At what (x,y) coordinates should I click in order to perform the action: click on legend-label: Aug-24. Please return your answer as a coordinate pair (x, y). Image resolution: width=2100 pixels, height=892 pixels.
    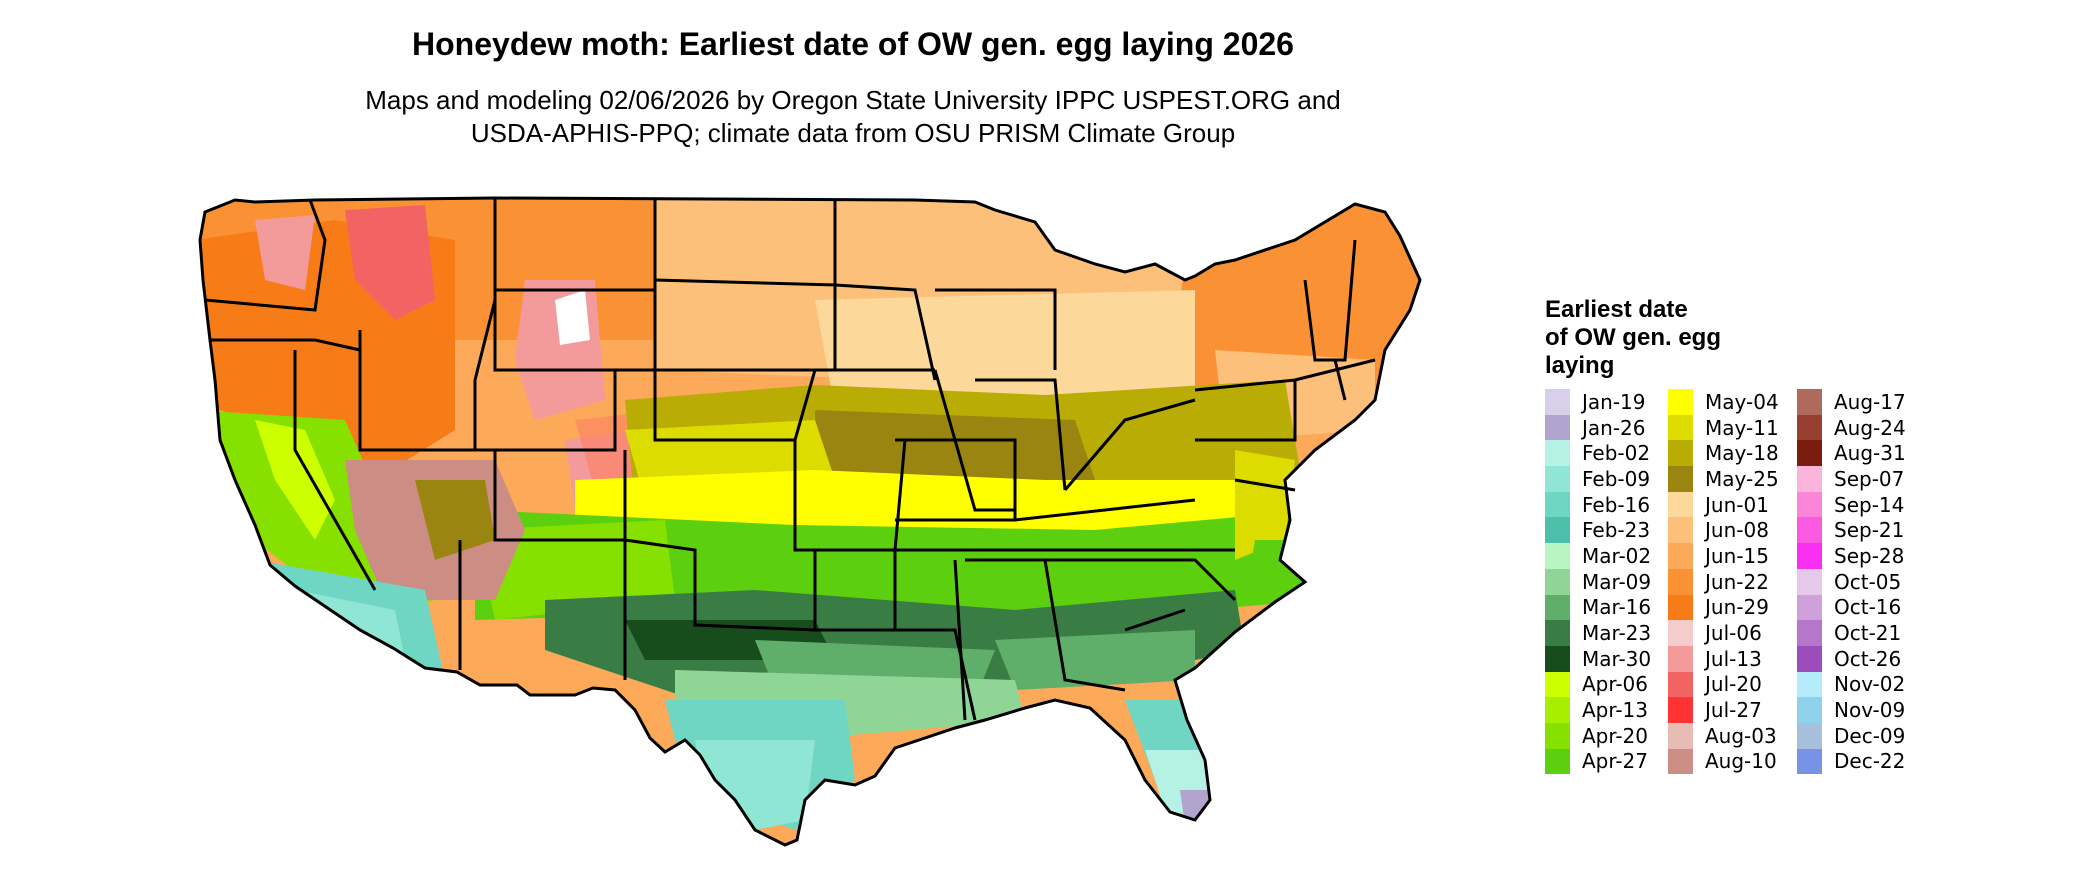
    Looking at the image, I should click on (1870, 427).